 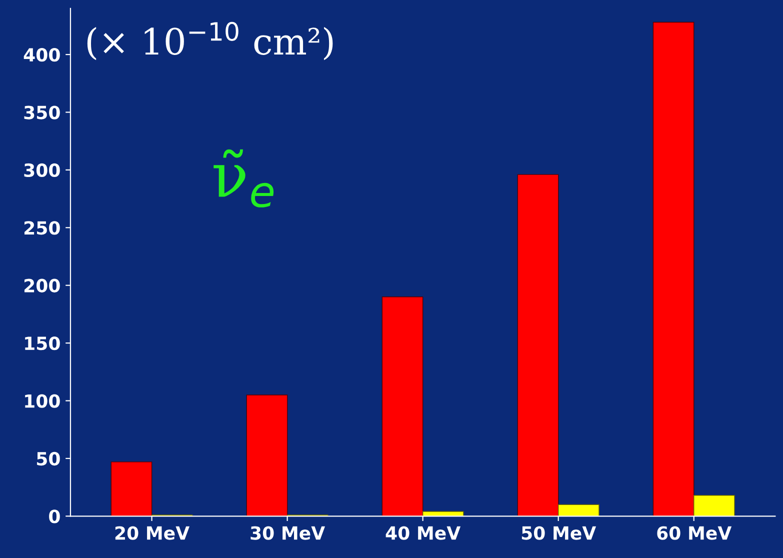 I want to click on annotation: ν̃$_{e}$, so click(x=244, y=178).